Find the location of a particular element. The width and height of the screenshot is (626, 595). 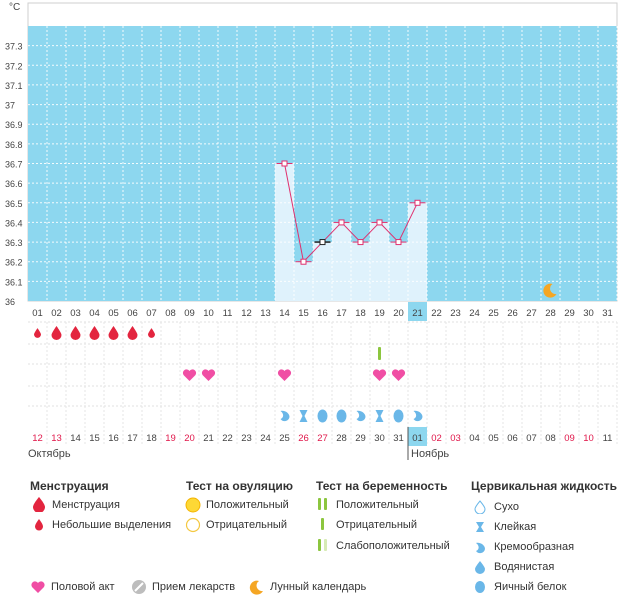

cycle-day-label: 05 is located at coordinates (113, 313).